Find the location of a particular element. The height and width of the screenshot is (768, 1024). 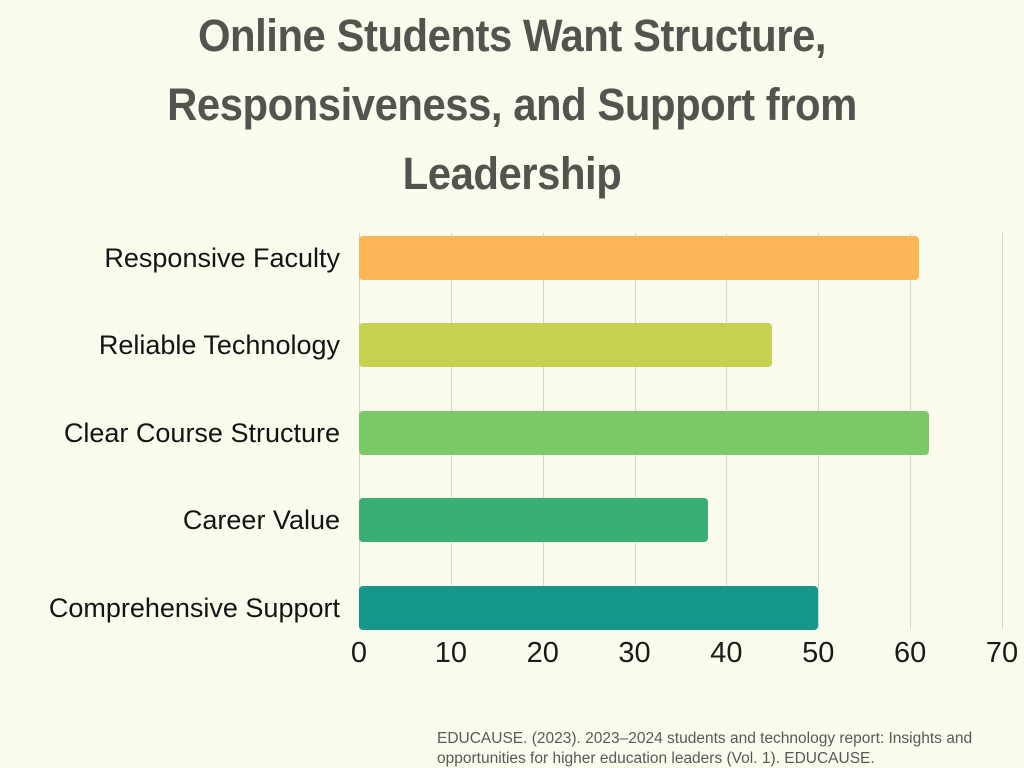

x-tick-label-50: 50 is located at coordinates (818, 653).